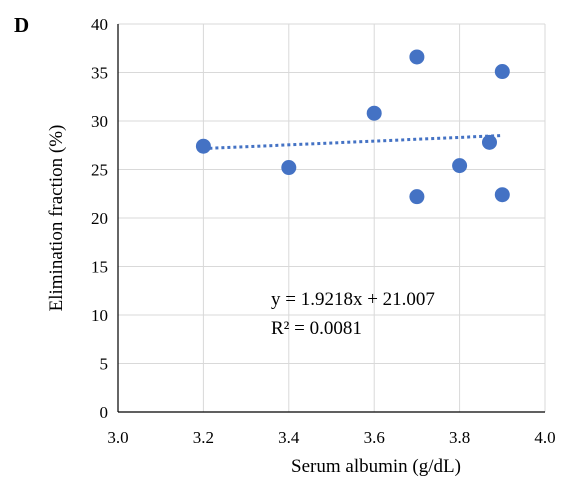 The height and width of the screenshot is (481, 568). I want to click on y-tick-label: 15, so click(99, 267).